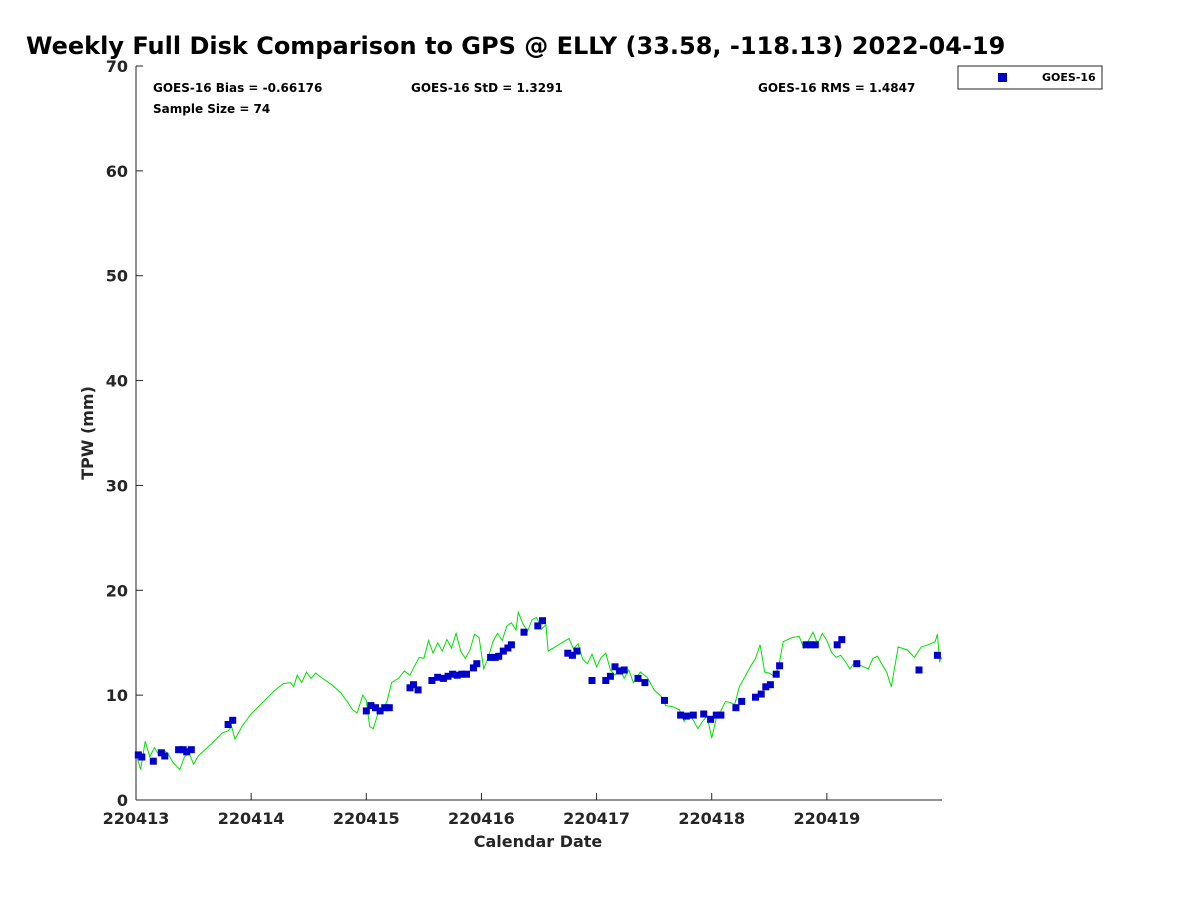  Describe the element at coordinates (124, 433) in the screenshot. I see `y-ticks: 0 10 20 30 40 50 60 70` at that location.